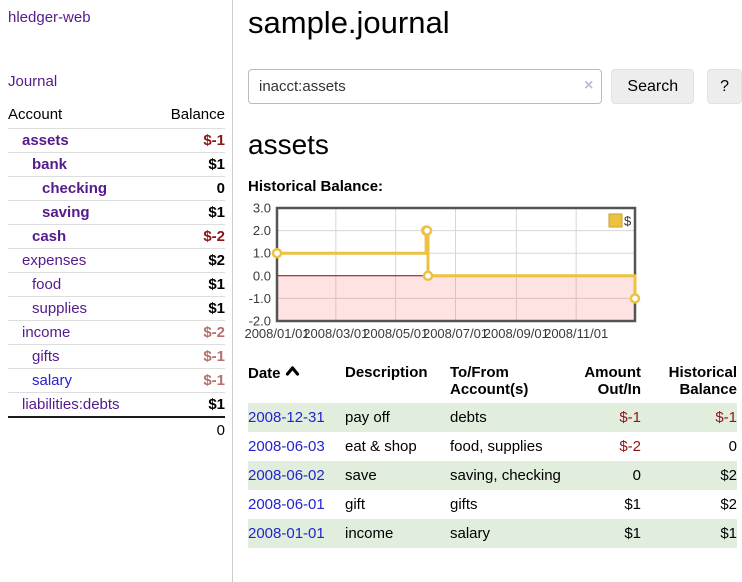 This screenshot has height=582, width=742. What do you see at coordinates (576, 333) in the screenshot?
I see `x-tick-label: 2008/11/01` at bounding box center [576, 333].